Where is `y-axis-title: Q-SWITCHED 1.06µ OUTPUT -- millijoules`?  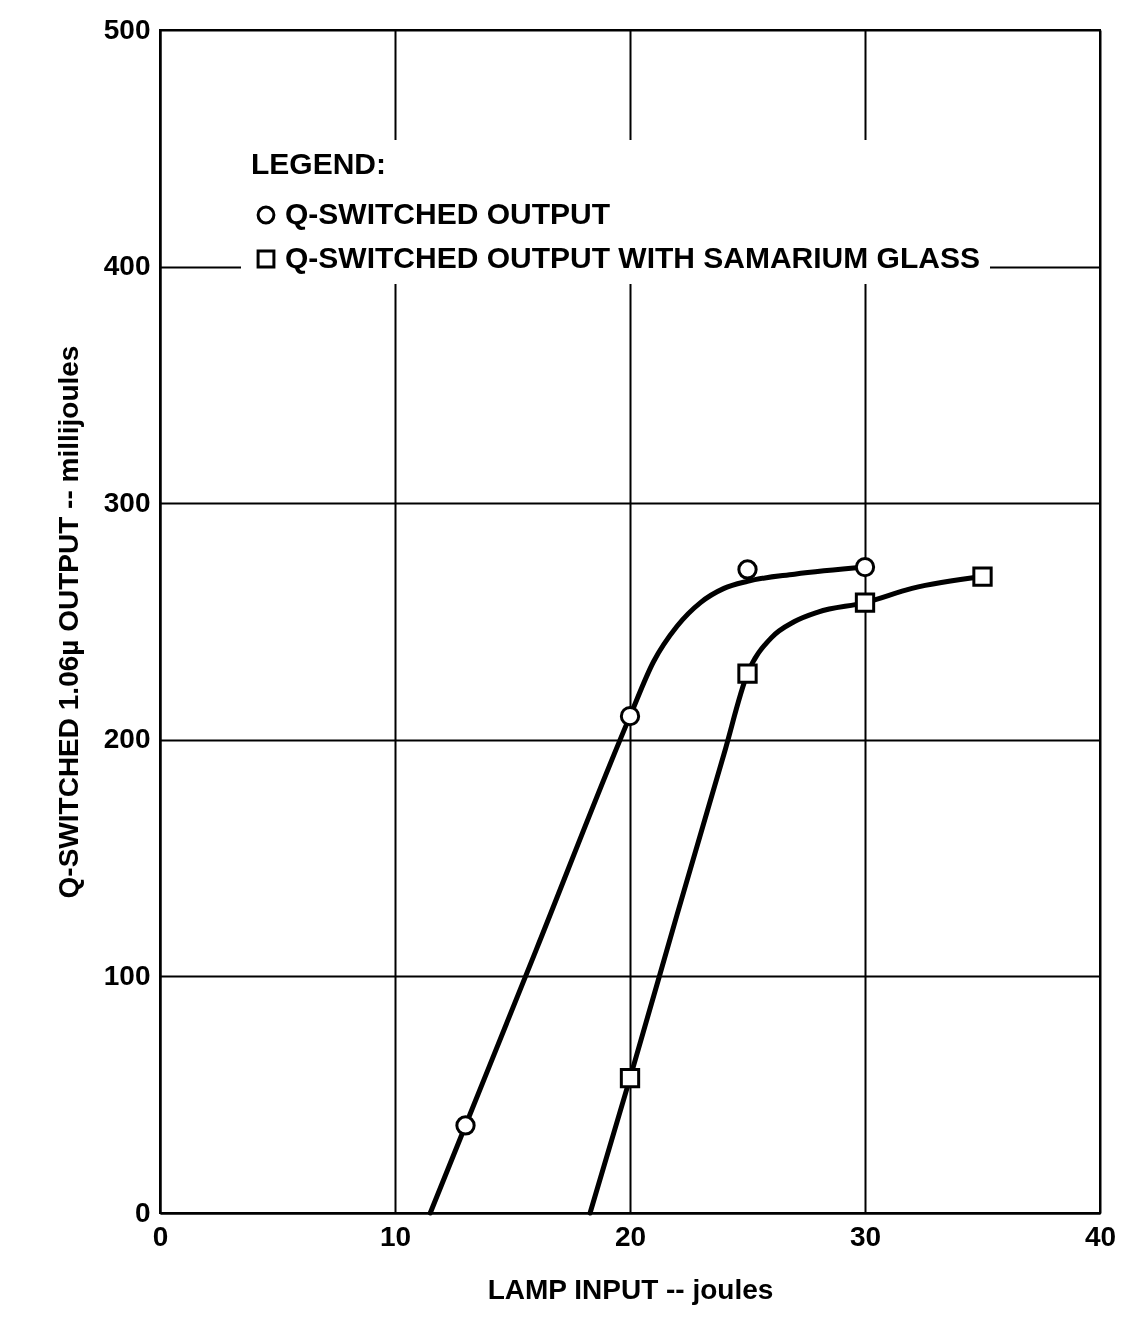
y-axis-title: Q-SWITCHED 1.06µ OUTPUT -- millijoules is located at coordinates (68, 622).